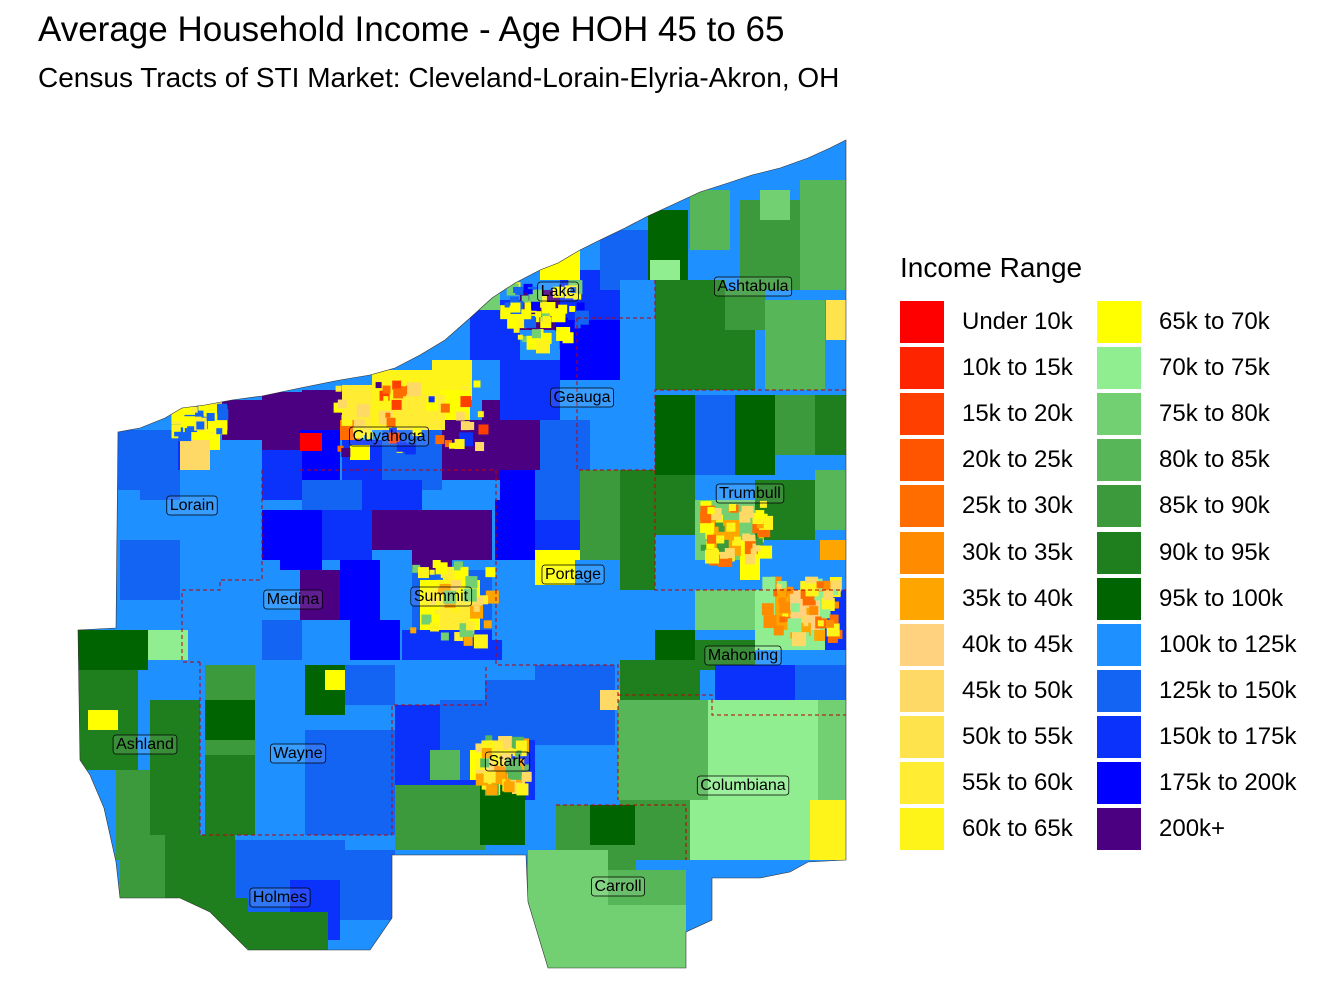  I want to click on legend-label: 100k to 125k, so click(1228, 644).